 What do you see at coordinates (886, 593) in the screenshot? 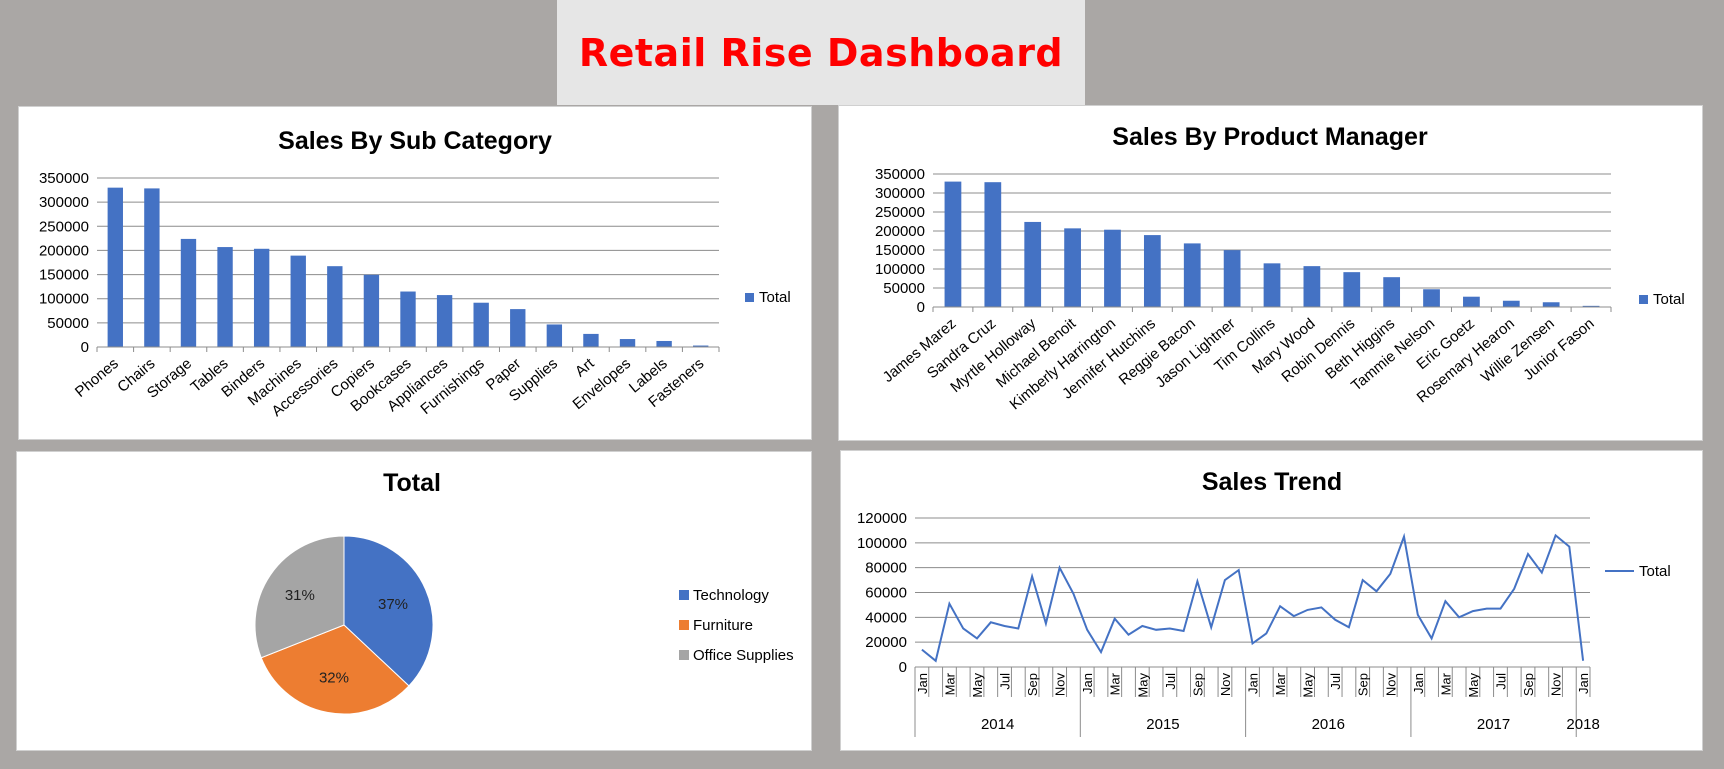
I see `y-tick-label: 60000` at bounding box center [886, 593].